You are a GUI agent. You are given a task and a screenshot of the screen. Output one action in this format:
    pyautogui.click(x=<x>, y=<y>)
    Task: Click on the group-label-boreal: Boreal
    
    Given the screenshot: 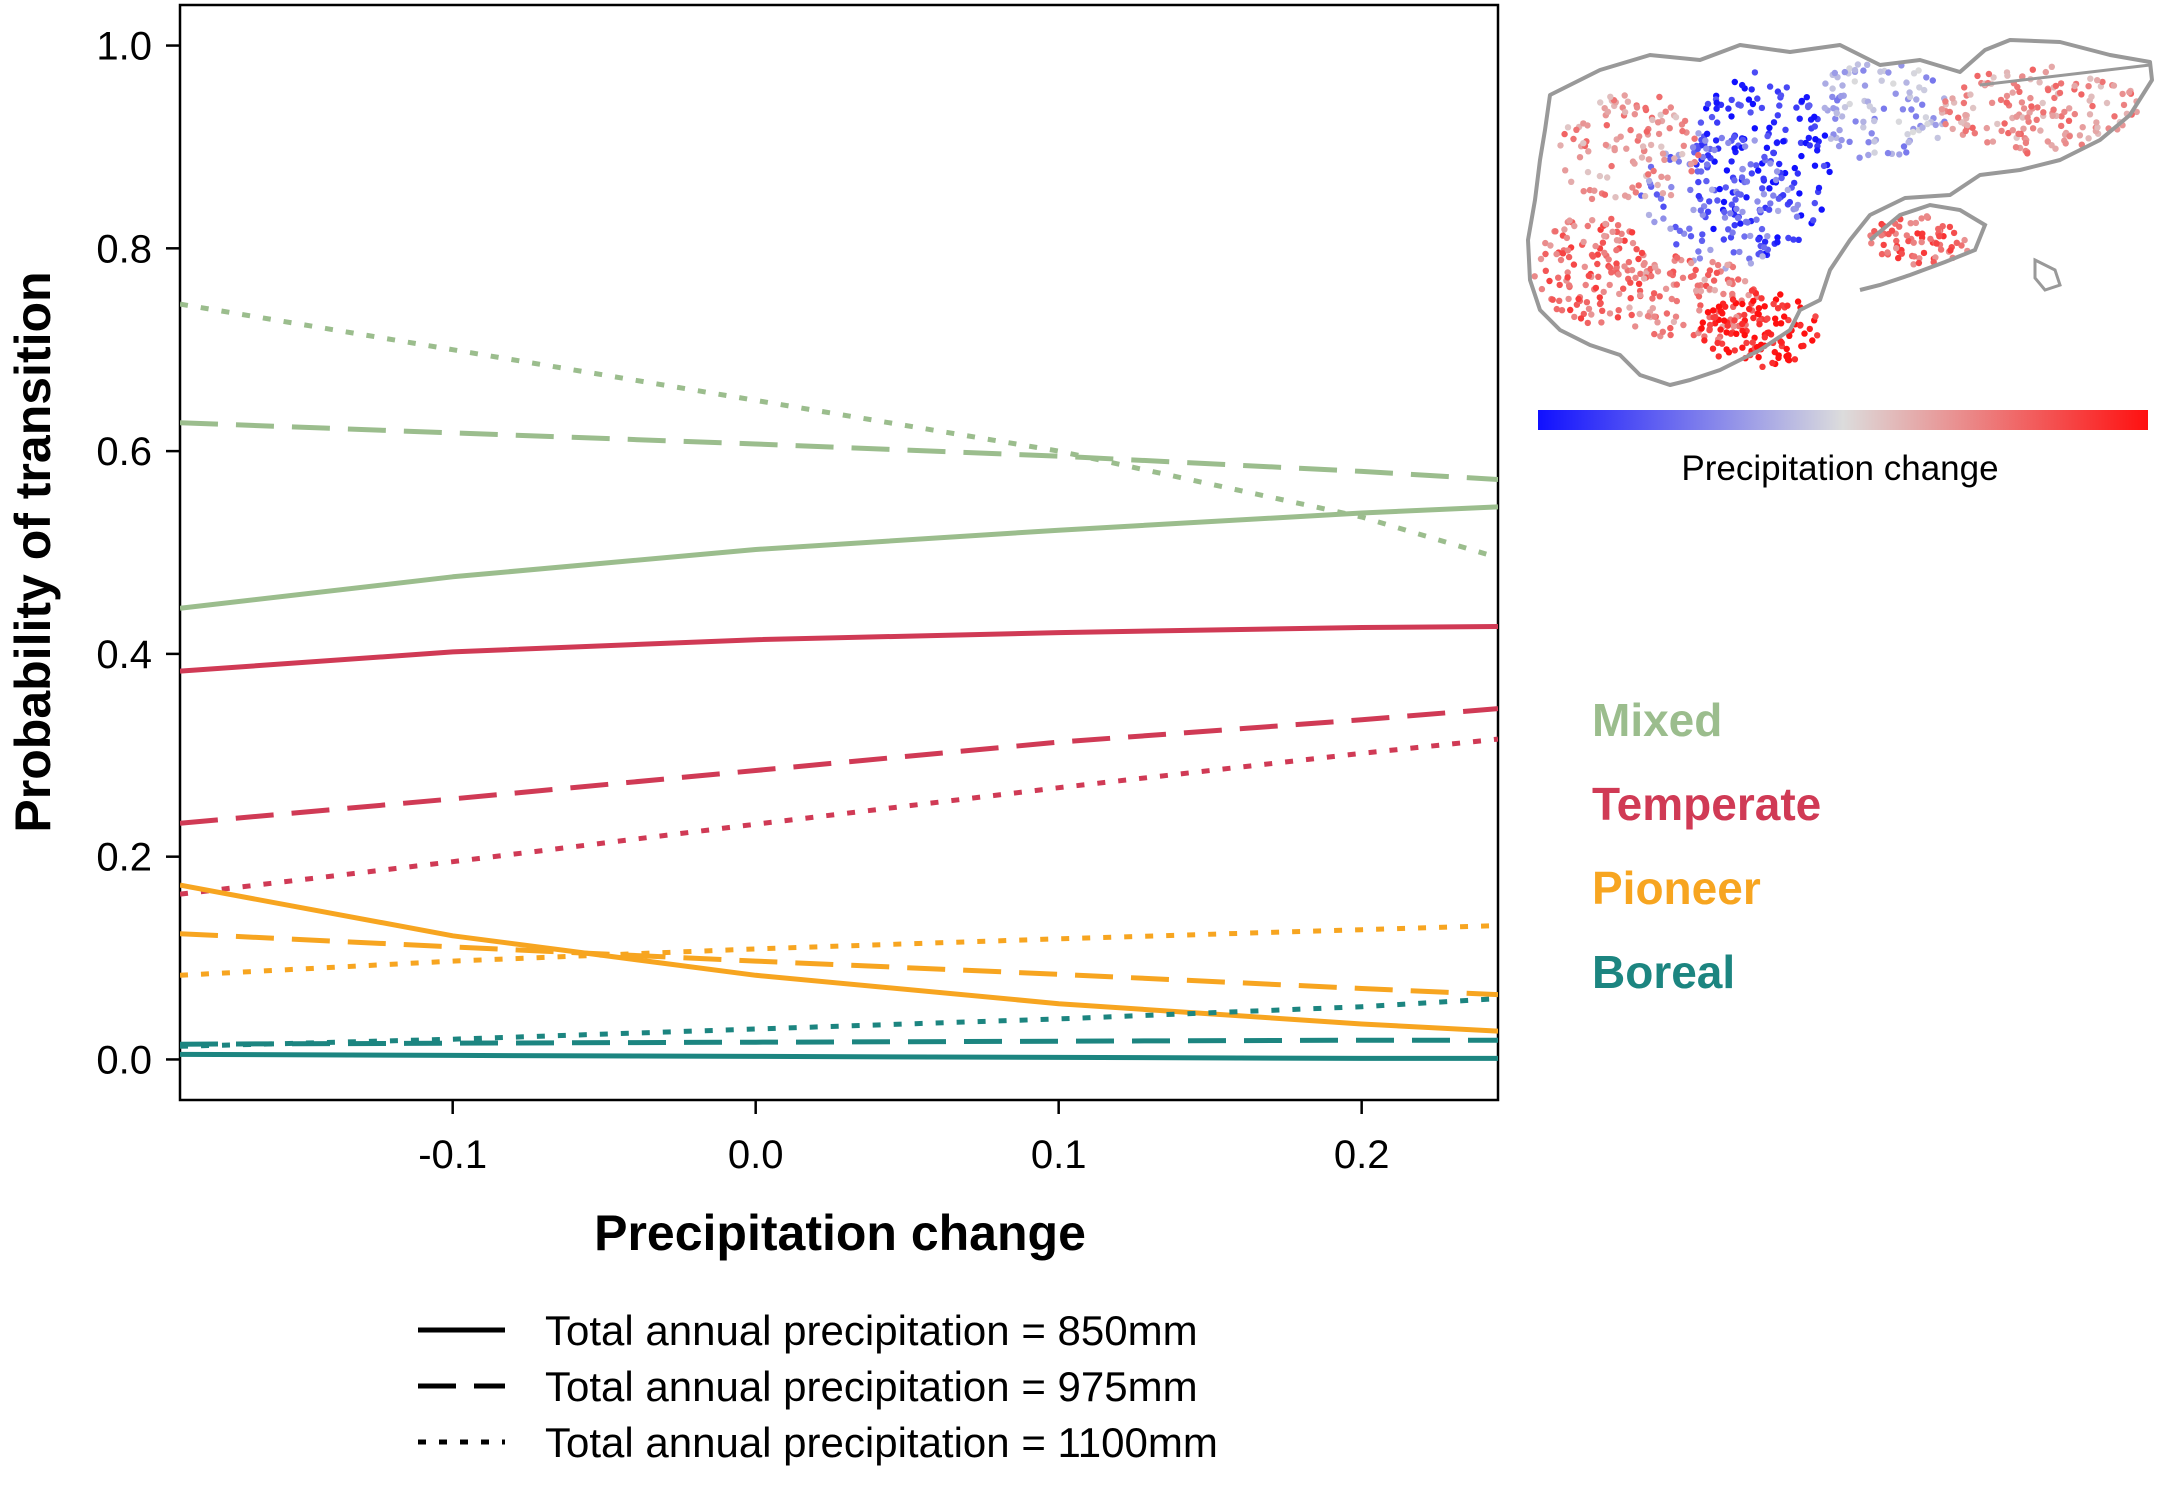 What is the action you would take?
    pyautogui.click(x=1663, y=972)
    